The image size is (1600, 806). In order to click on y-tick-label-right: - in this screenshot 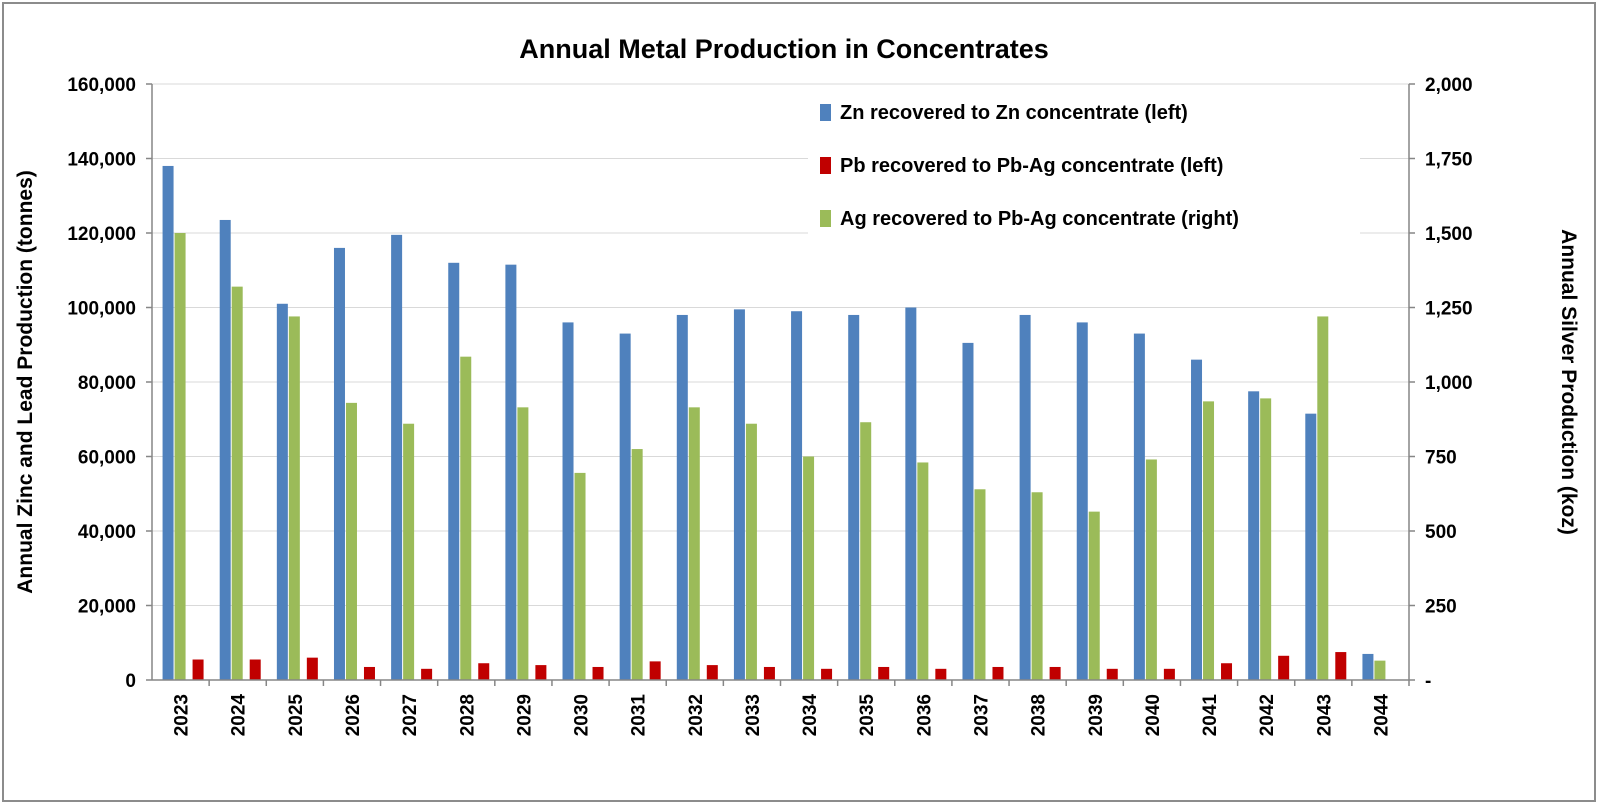, I will do `click(1428, 681)`.